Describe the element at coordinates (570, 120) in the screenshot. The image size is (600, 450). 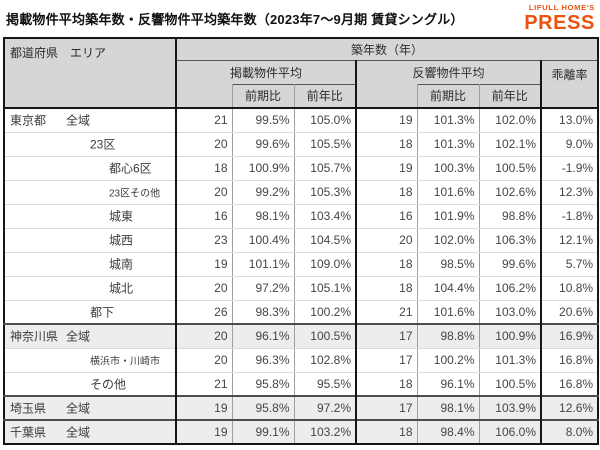
I see `cell-divergence: 13.0%` at that location.